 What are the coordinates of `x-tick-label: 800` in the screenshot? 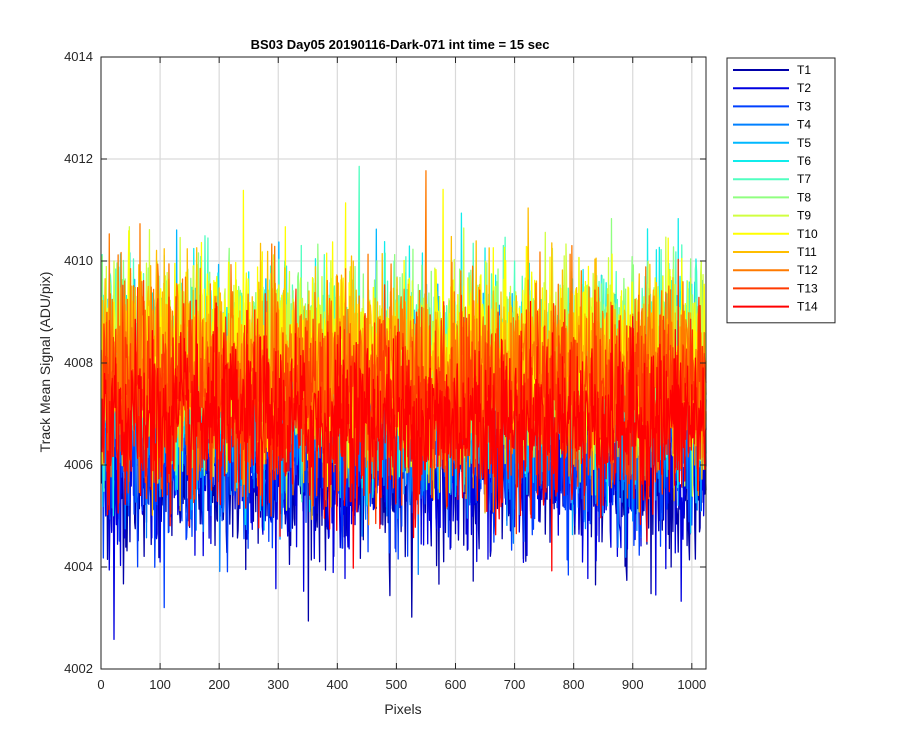 It's located at (574, 684).